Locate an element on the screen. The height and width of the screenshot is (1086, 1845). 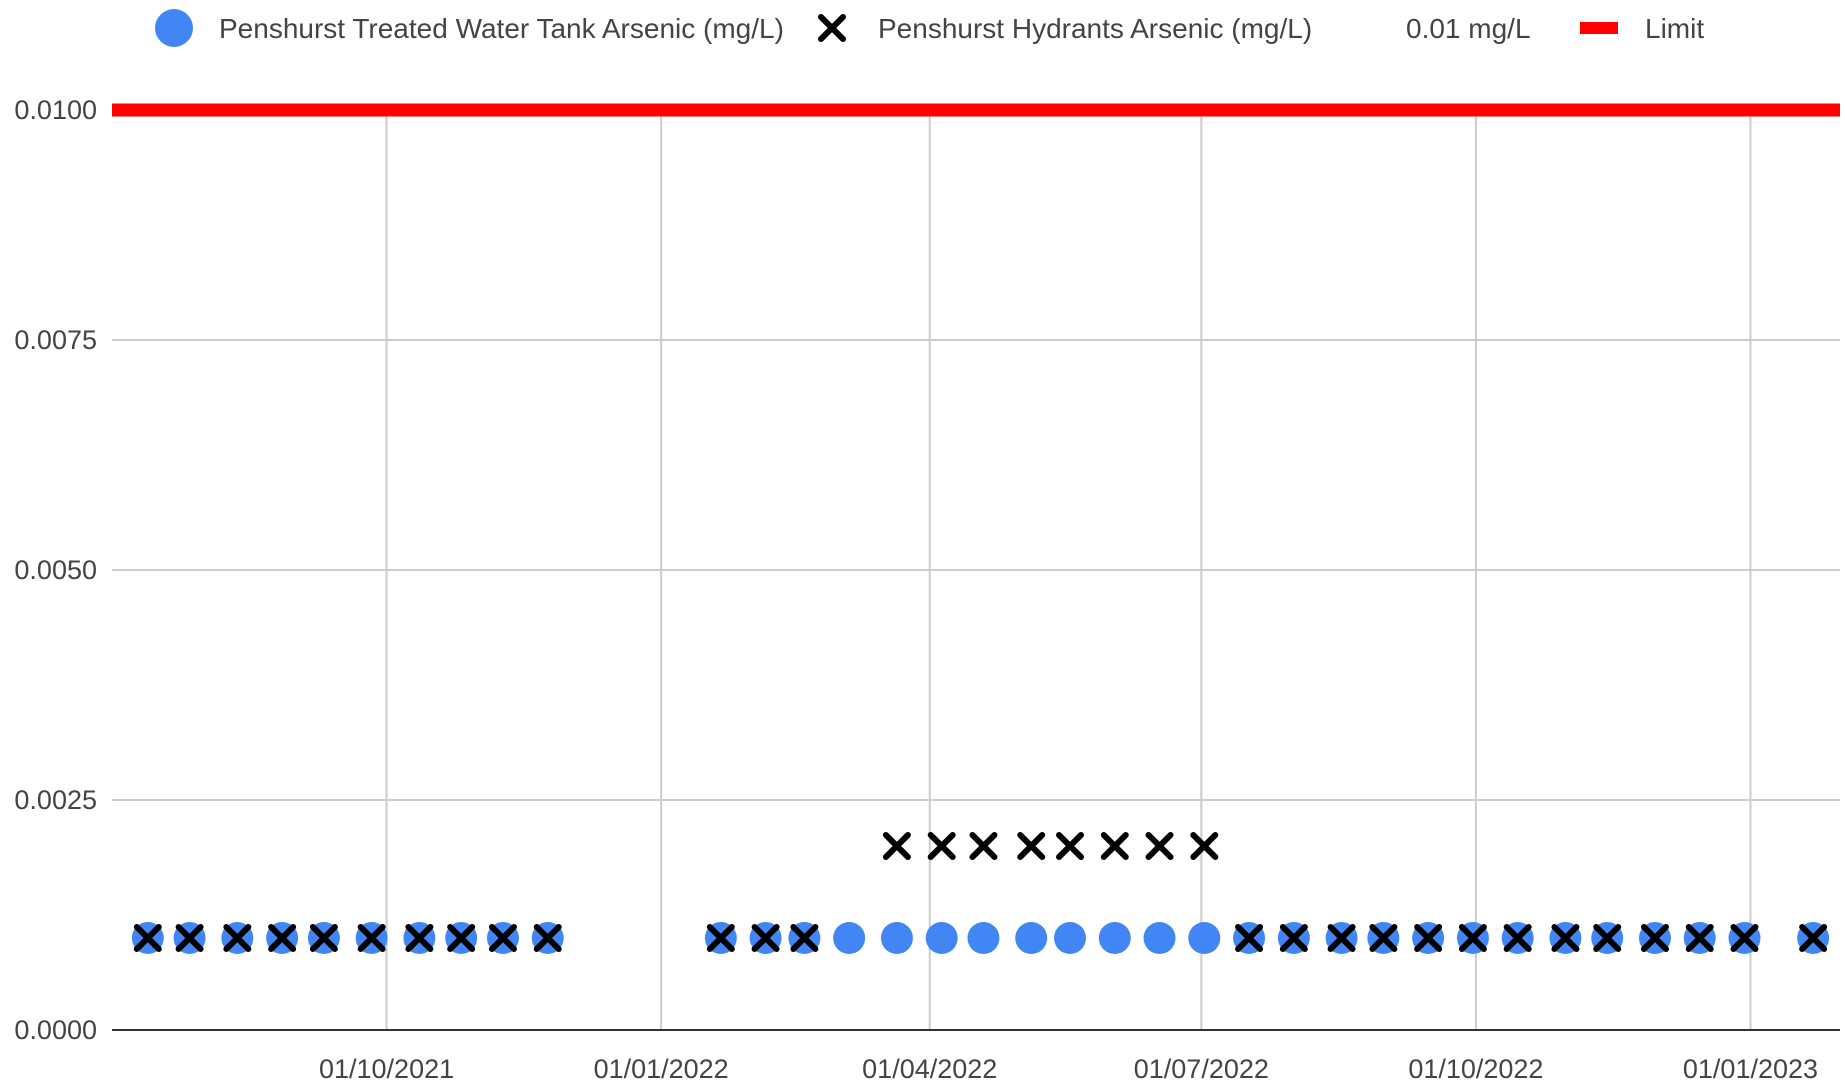
legend-item-hydrants: Penshurst Hydrants Arsenic (mg/L) is located at coordinates (1065, 28).